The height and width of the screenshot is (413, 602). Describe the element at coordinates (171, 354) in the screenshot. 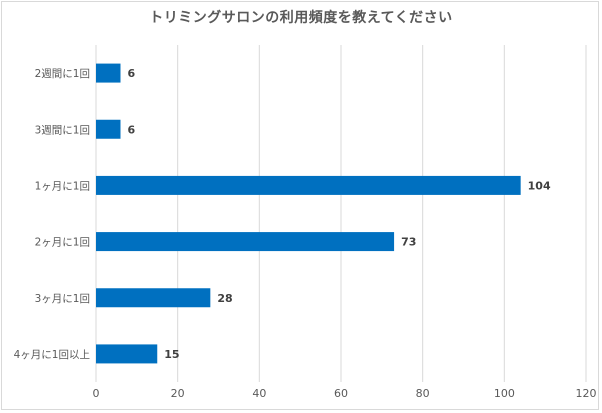

I see `data-label: 15` at that location.